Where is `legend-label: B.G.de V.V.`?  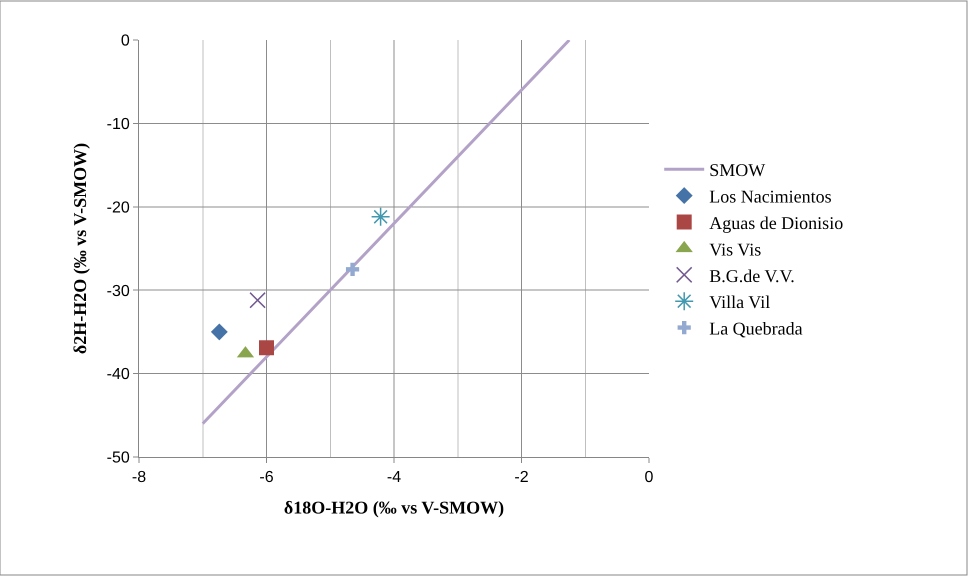
legend-label: B.G.de V.V. is located at coordinates (752, 276).